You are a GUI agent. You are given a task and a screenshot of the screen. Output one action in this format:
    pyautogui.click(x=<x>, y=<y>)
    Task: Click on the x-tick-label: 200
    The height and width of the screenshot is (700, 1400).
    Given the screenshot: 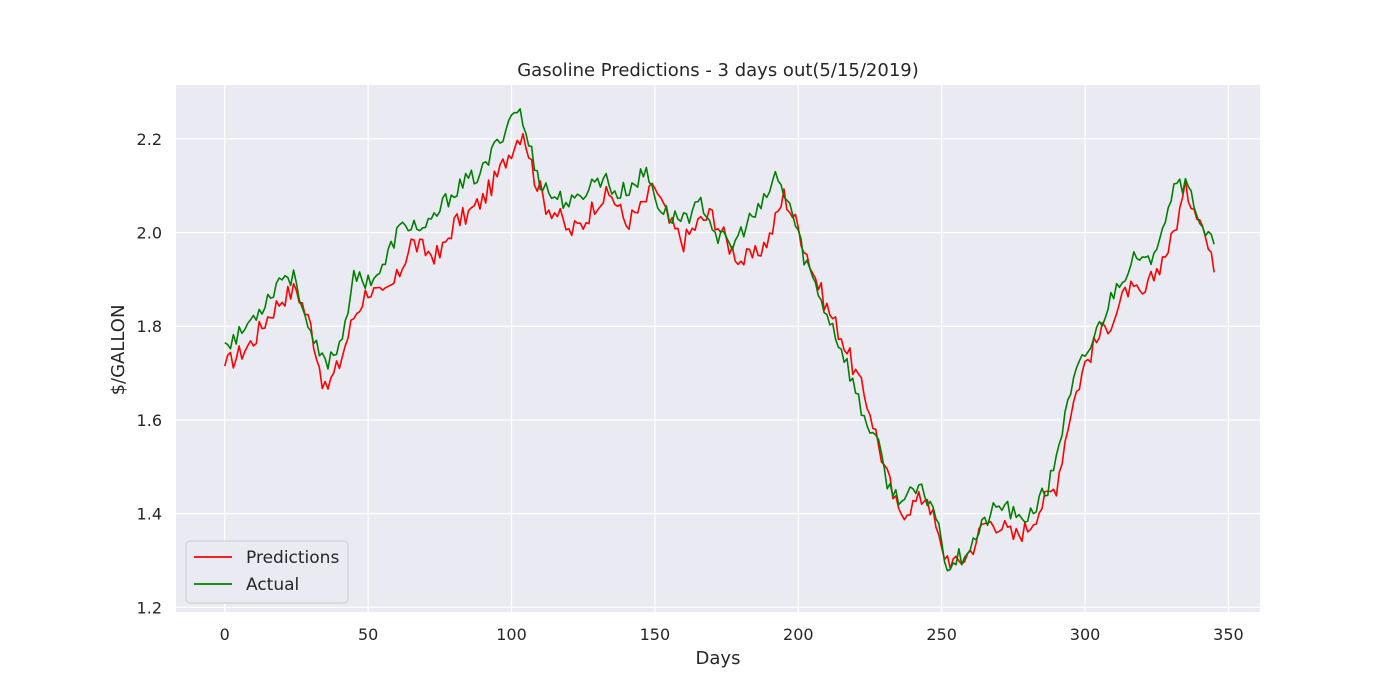 What is the action you would take?
    pyautogui.click(x=798, y=634)
    